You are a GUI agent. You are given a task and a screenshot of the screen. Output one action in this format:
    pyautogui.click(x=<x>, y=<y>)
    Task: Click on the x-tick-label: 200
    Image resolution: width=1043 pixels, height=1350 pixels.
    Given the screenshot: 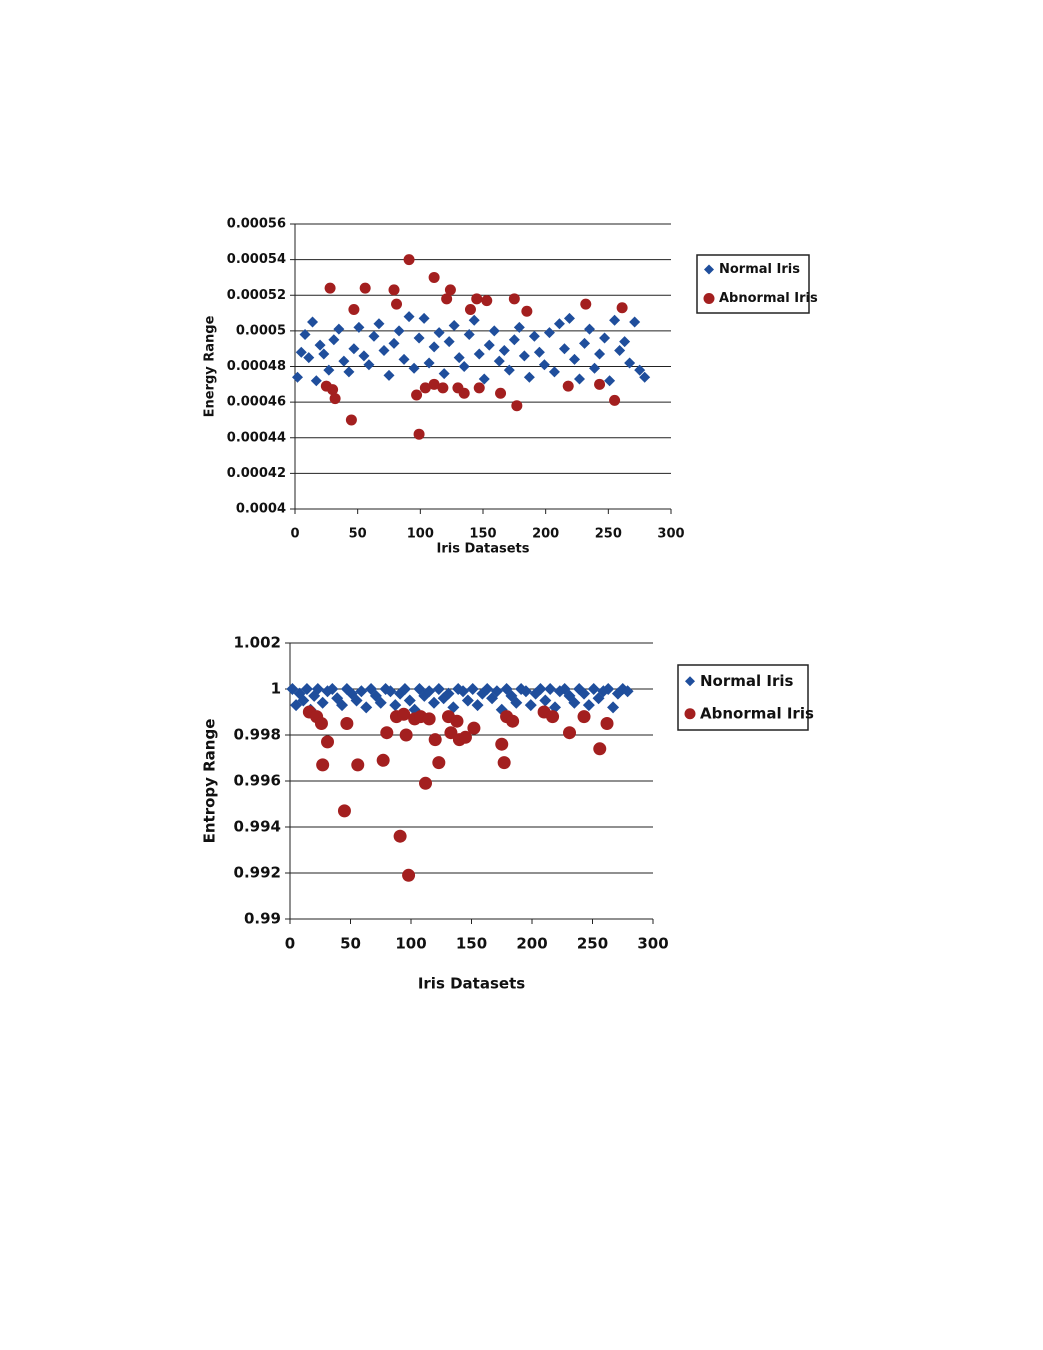 What is the action you would take?
    pyautogui.click(x=531, y=944)
    